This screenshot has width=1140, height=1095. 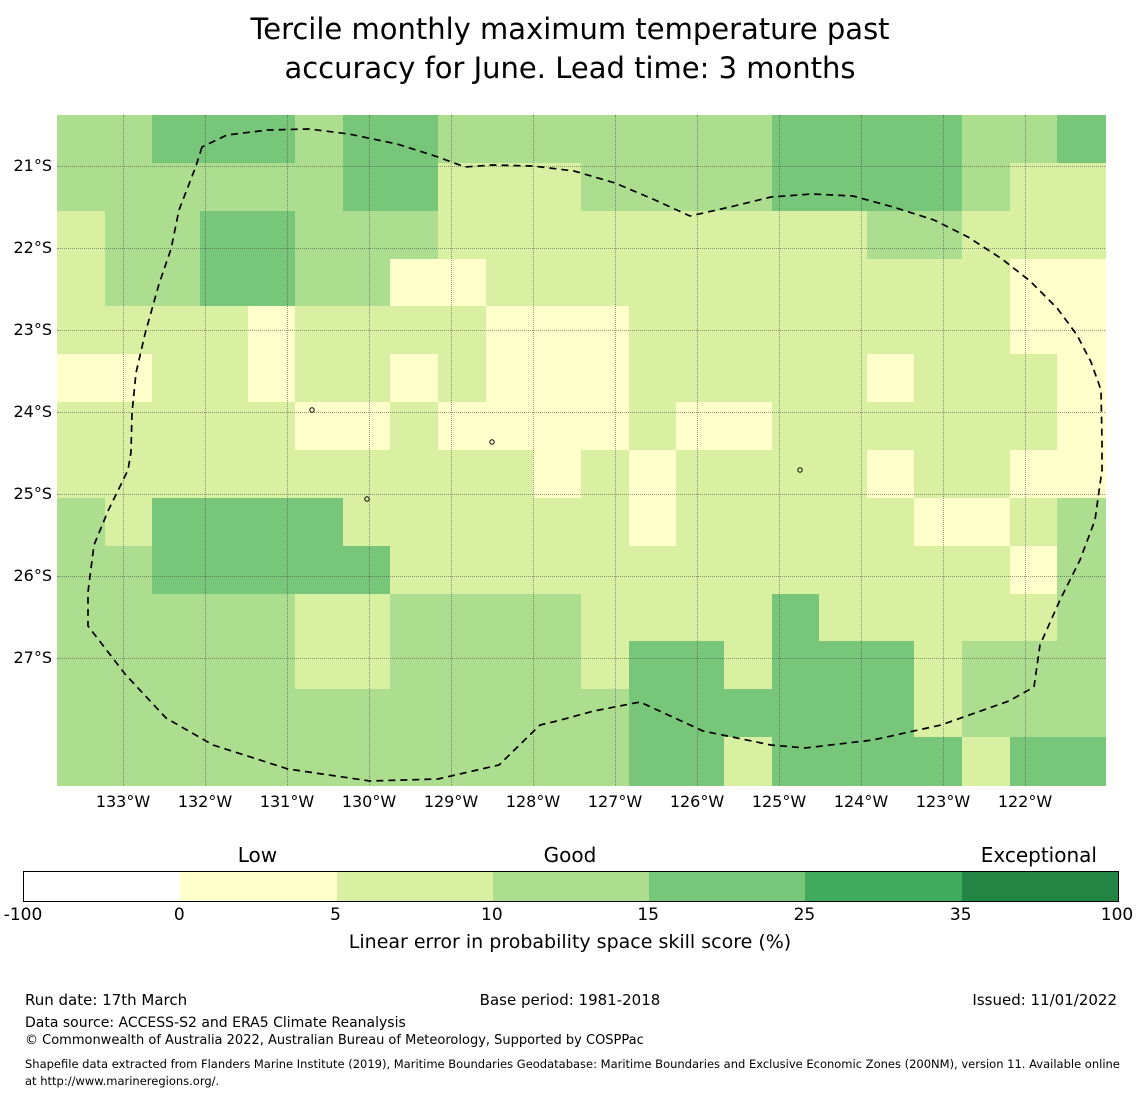 I want to click on longitude-tick-label: 123°W, so click(x=943, y=801).